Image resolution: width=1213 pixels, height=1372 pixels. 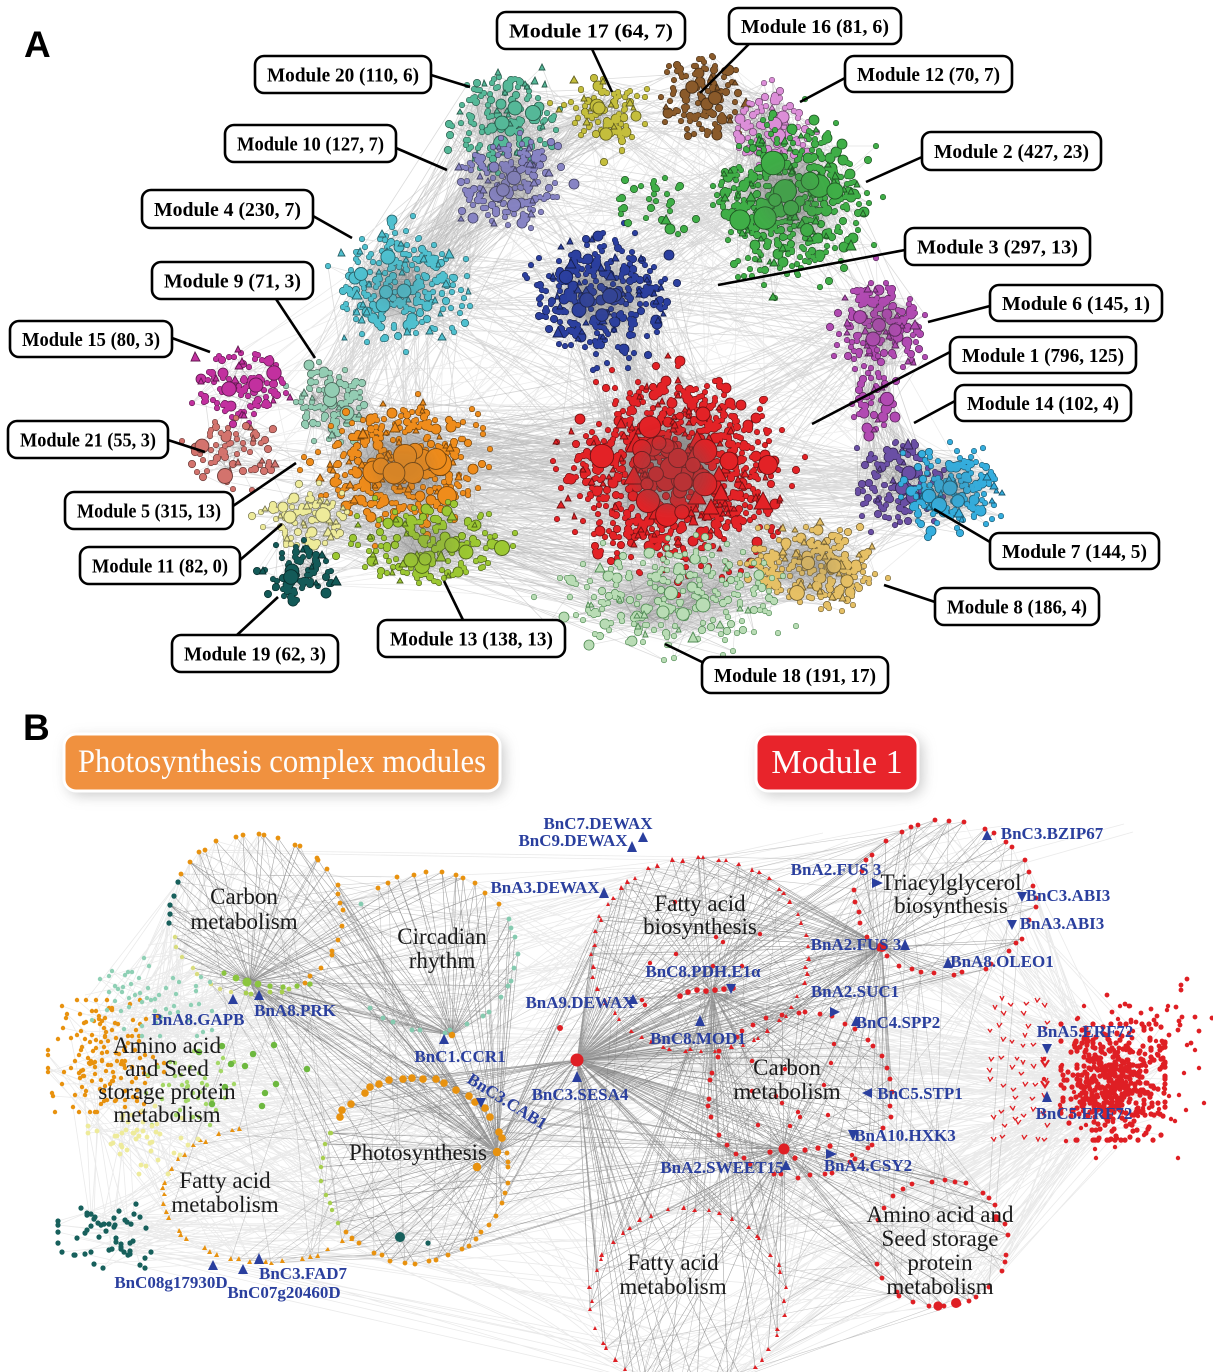 I want to click on svg-text: Module 6 (145, 1), so click(x=1076, y=304).